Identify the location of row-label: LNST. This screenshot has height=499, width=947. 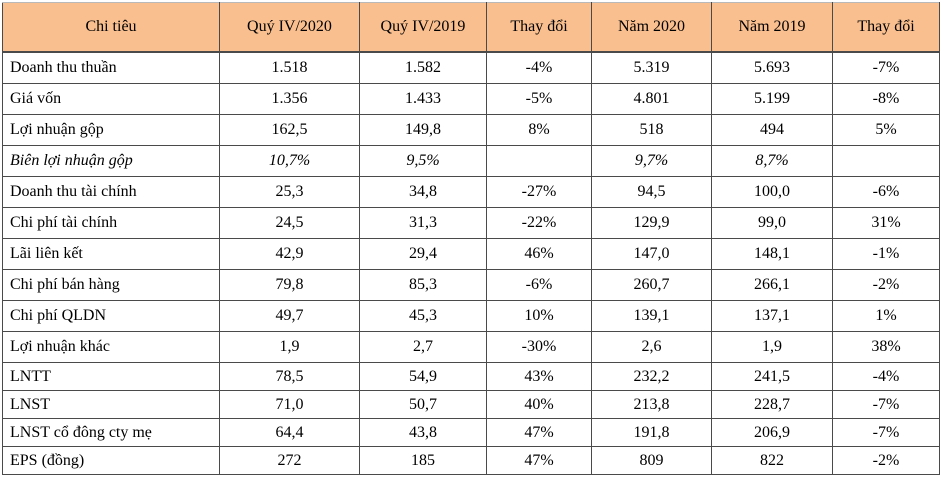
(111, 404).